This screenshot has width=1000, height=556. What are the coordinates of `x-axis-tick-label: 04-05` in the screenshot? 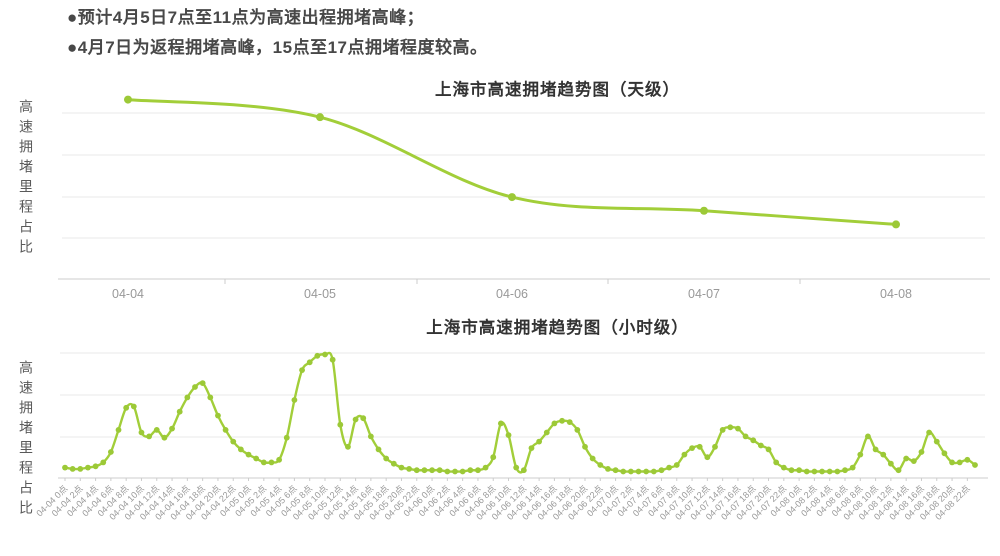 It's located at (320, 294).